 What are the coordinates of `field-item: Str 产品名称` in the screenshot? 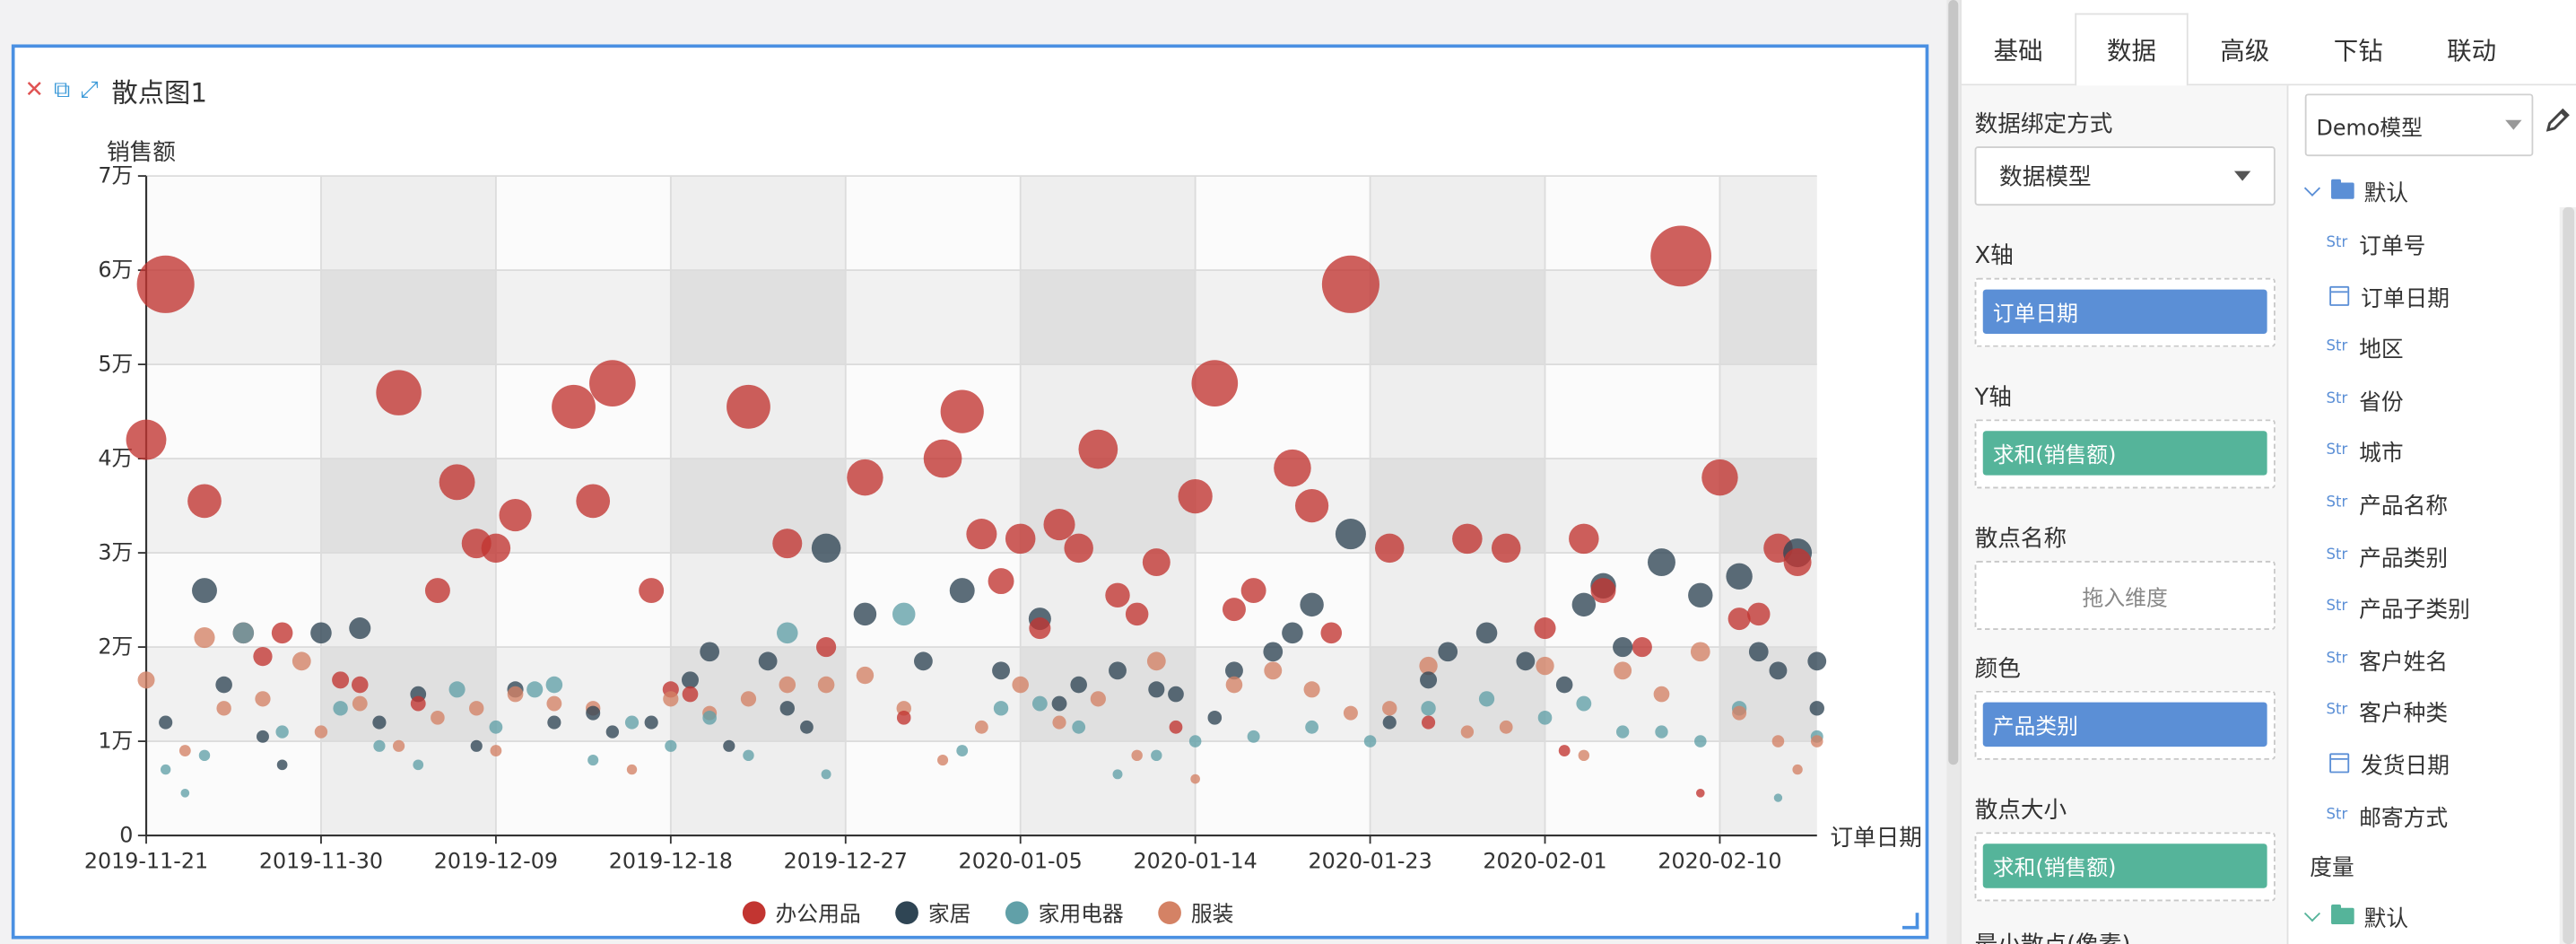 It's located at (2388, 503).